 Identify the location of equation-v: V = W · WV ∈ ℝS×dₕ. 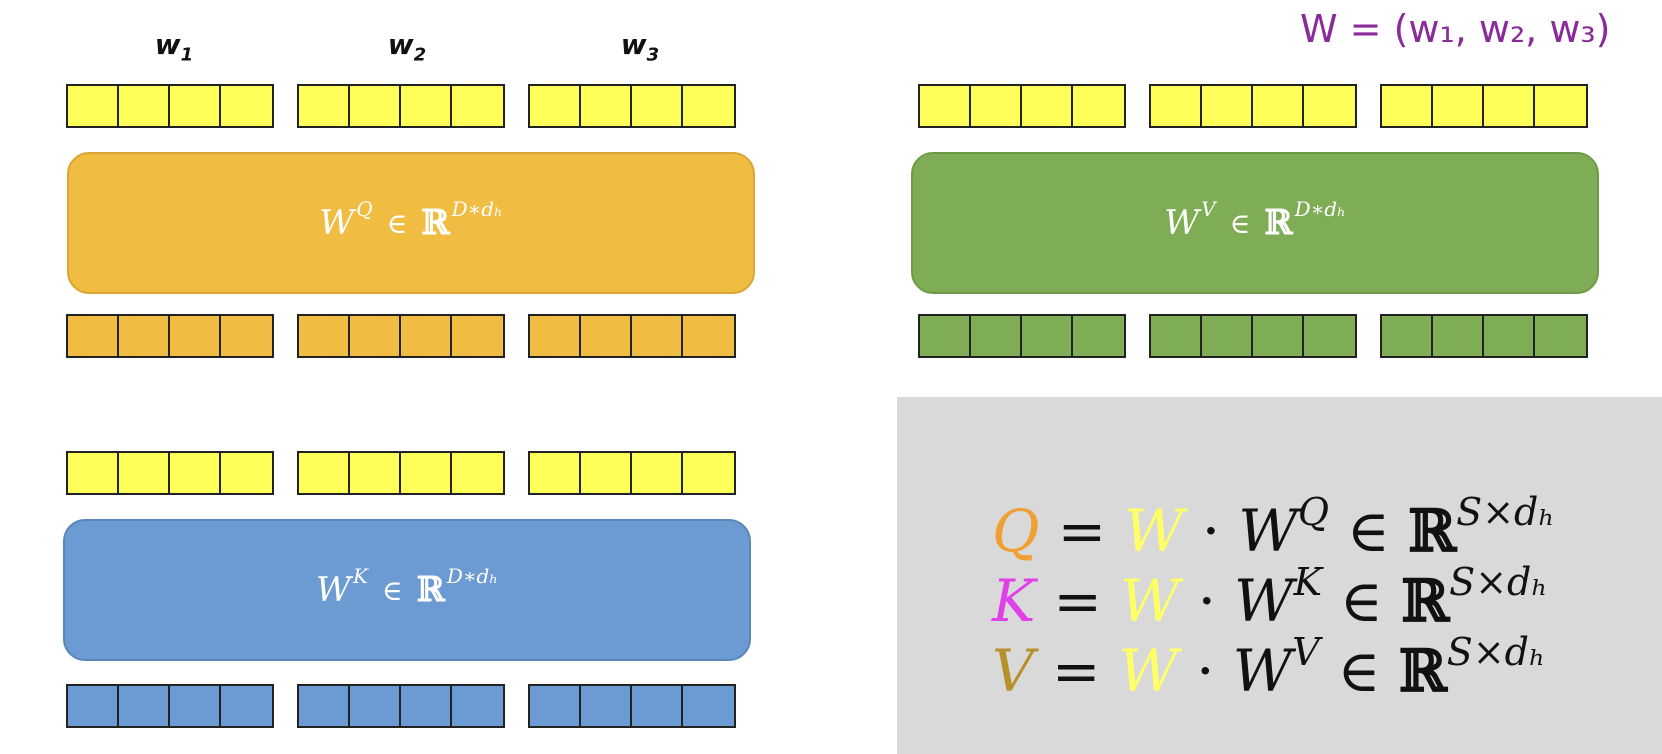
(1269, 667).